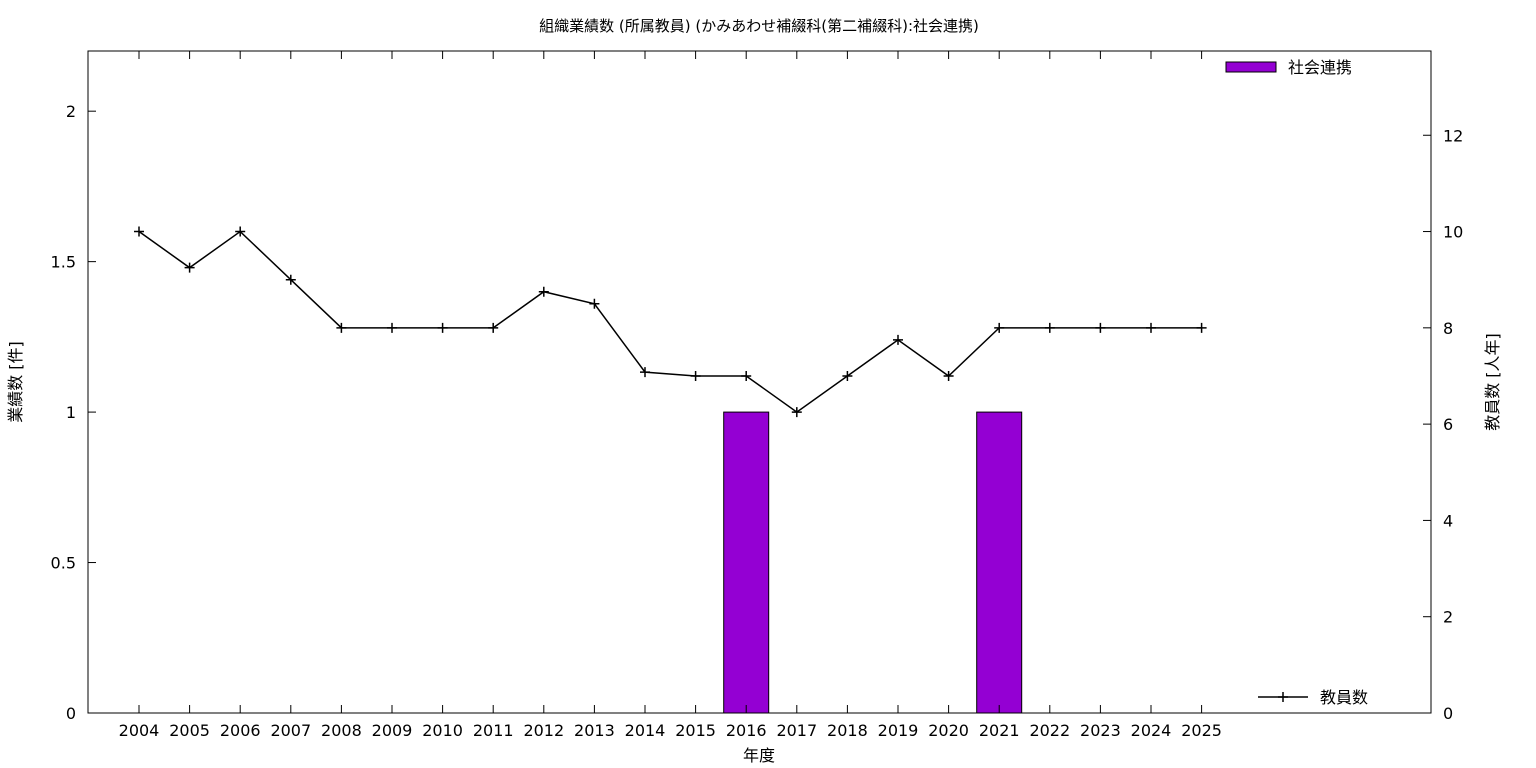  I want to click on right-axis-tick-label: 4, so click(1448, 520).